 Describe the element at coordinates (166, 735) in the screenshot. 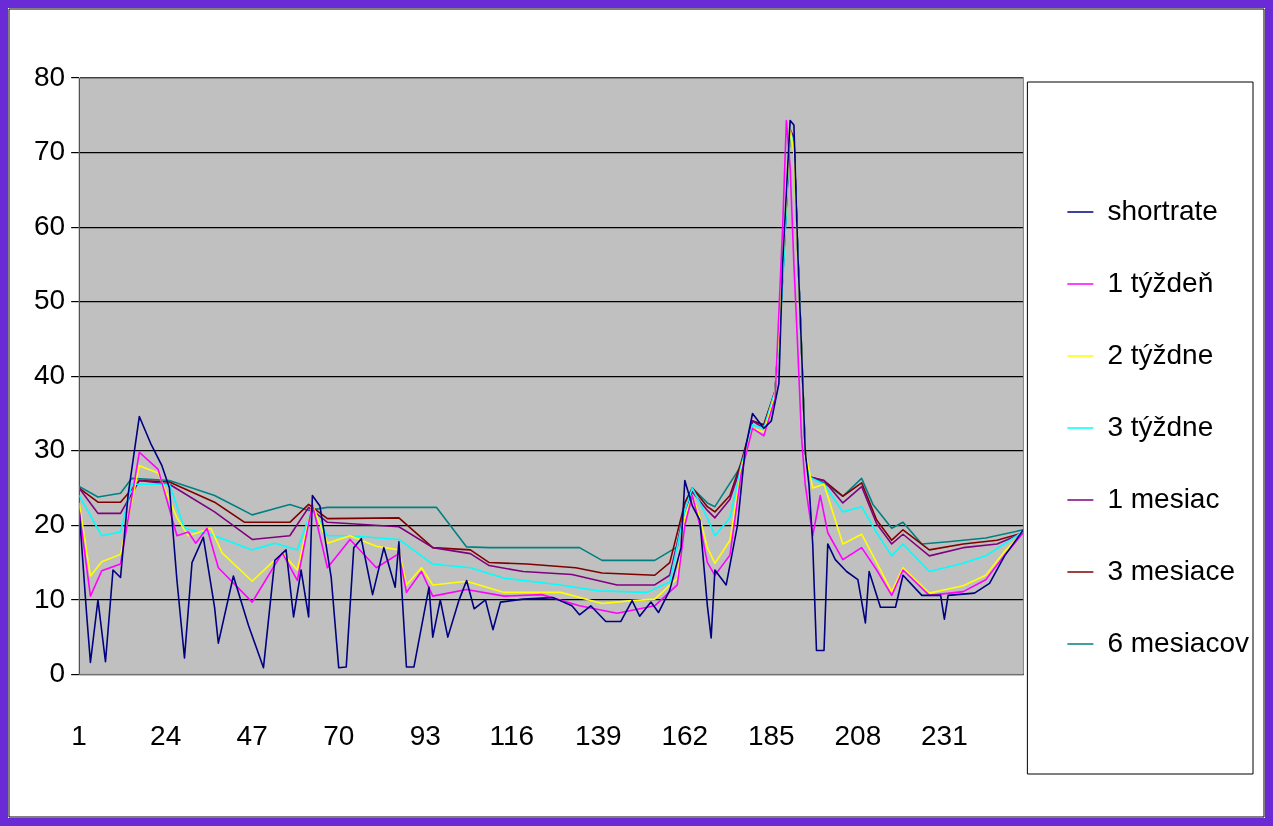

I see `x-tick-label: 24` at that location.